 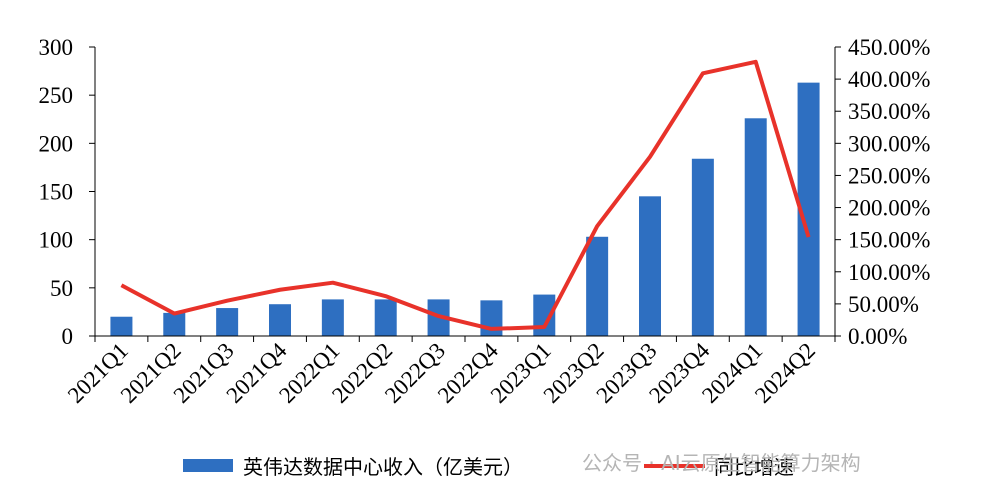 What do you see at coordinates (808, 209) in the screenshot?
I see `bar-2024Q2` at bounding box center [808, 209].